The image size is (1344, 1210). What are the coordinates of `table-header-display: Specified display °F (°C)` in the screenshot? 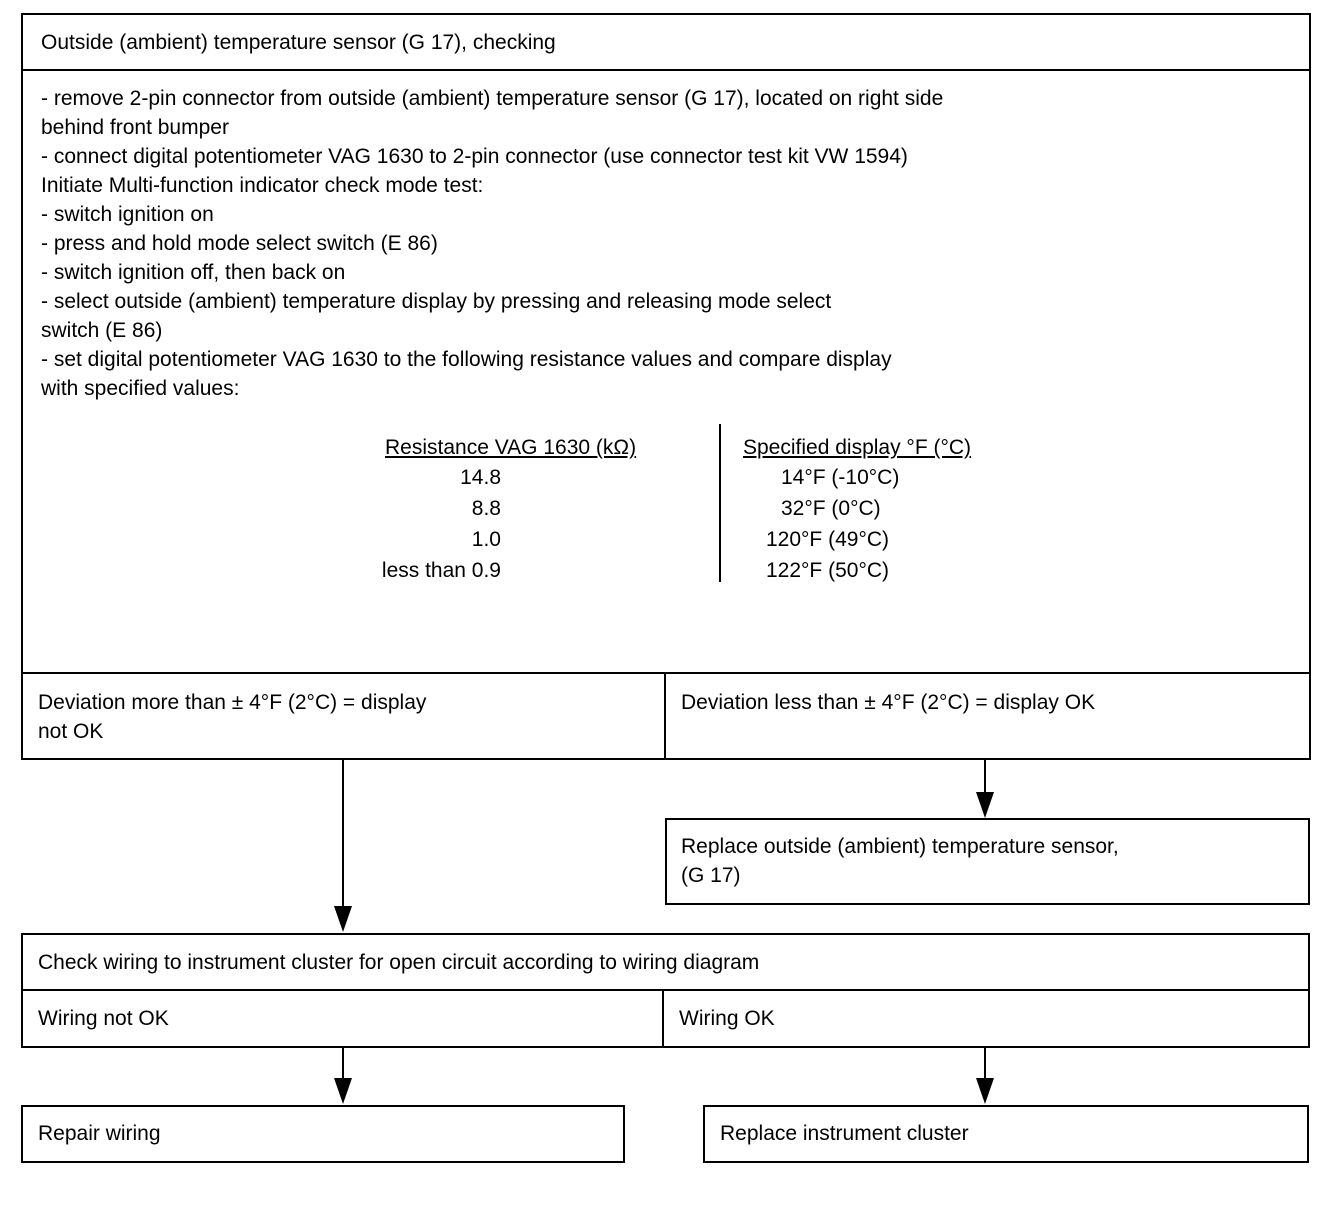 It's located at (857, 447).